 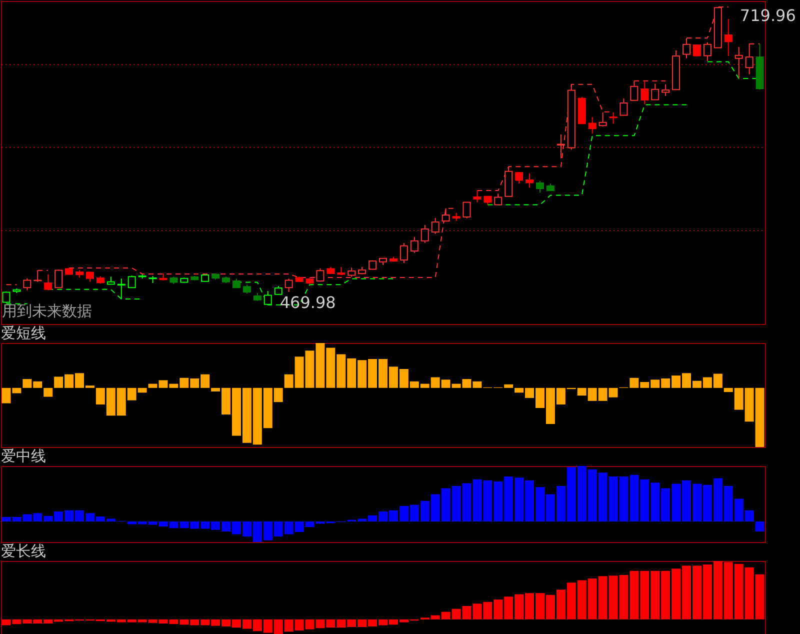 I want to click on chart-title: 爱中线, so click(x=23, y=456).